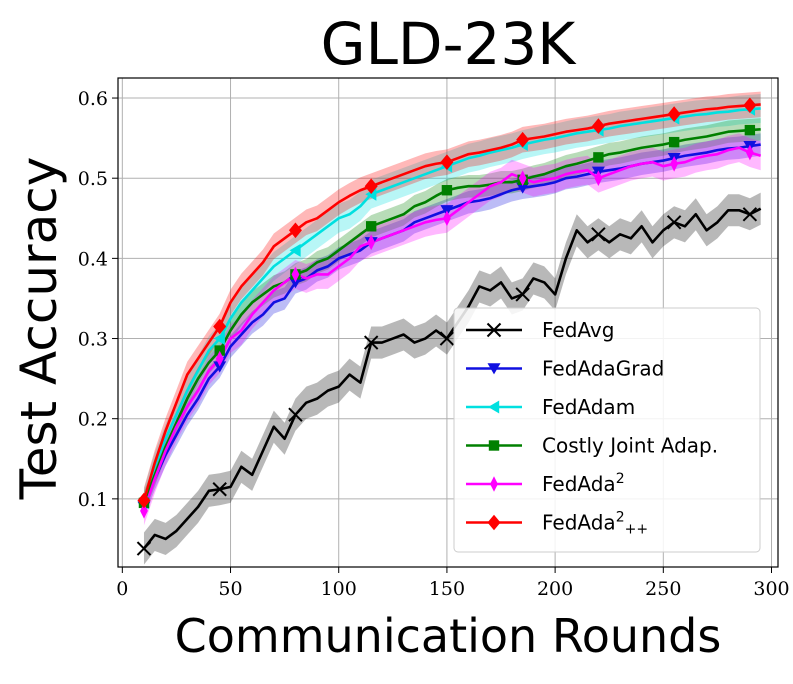  What do you see at coordinates (630, 446) in the screenshot?
I see `legend-label: Costly Joint Adap.` at bounding box center [630, 446].